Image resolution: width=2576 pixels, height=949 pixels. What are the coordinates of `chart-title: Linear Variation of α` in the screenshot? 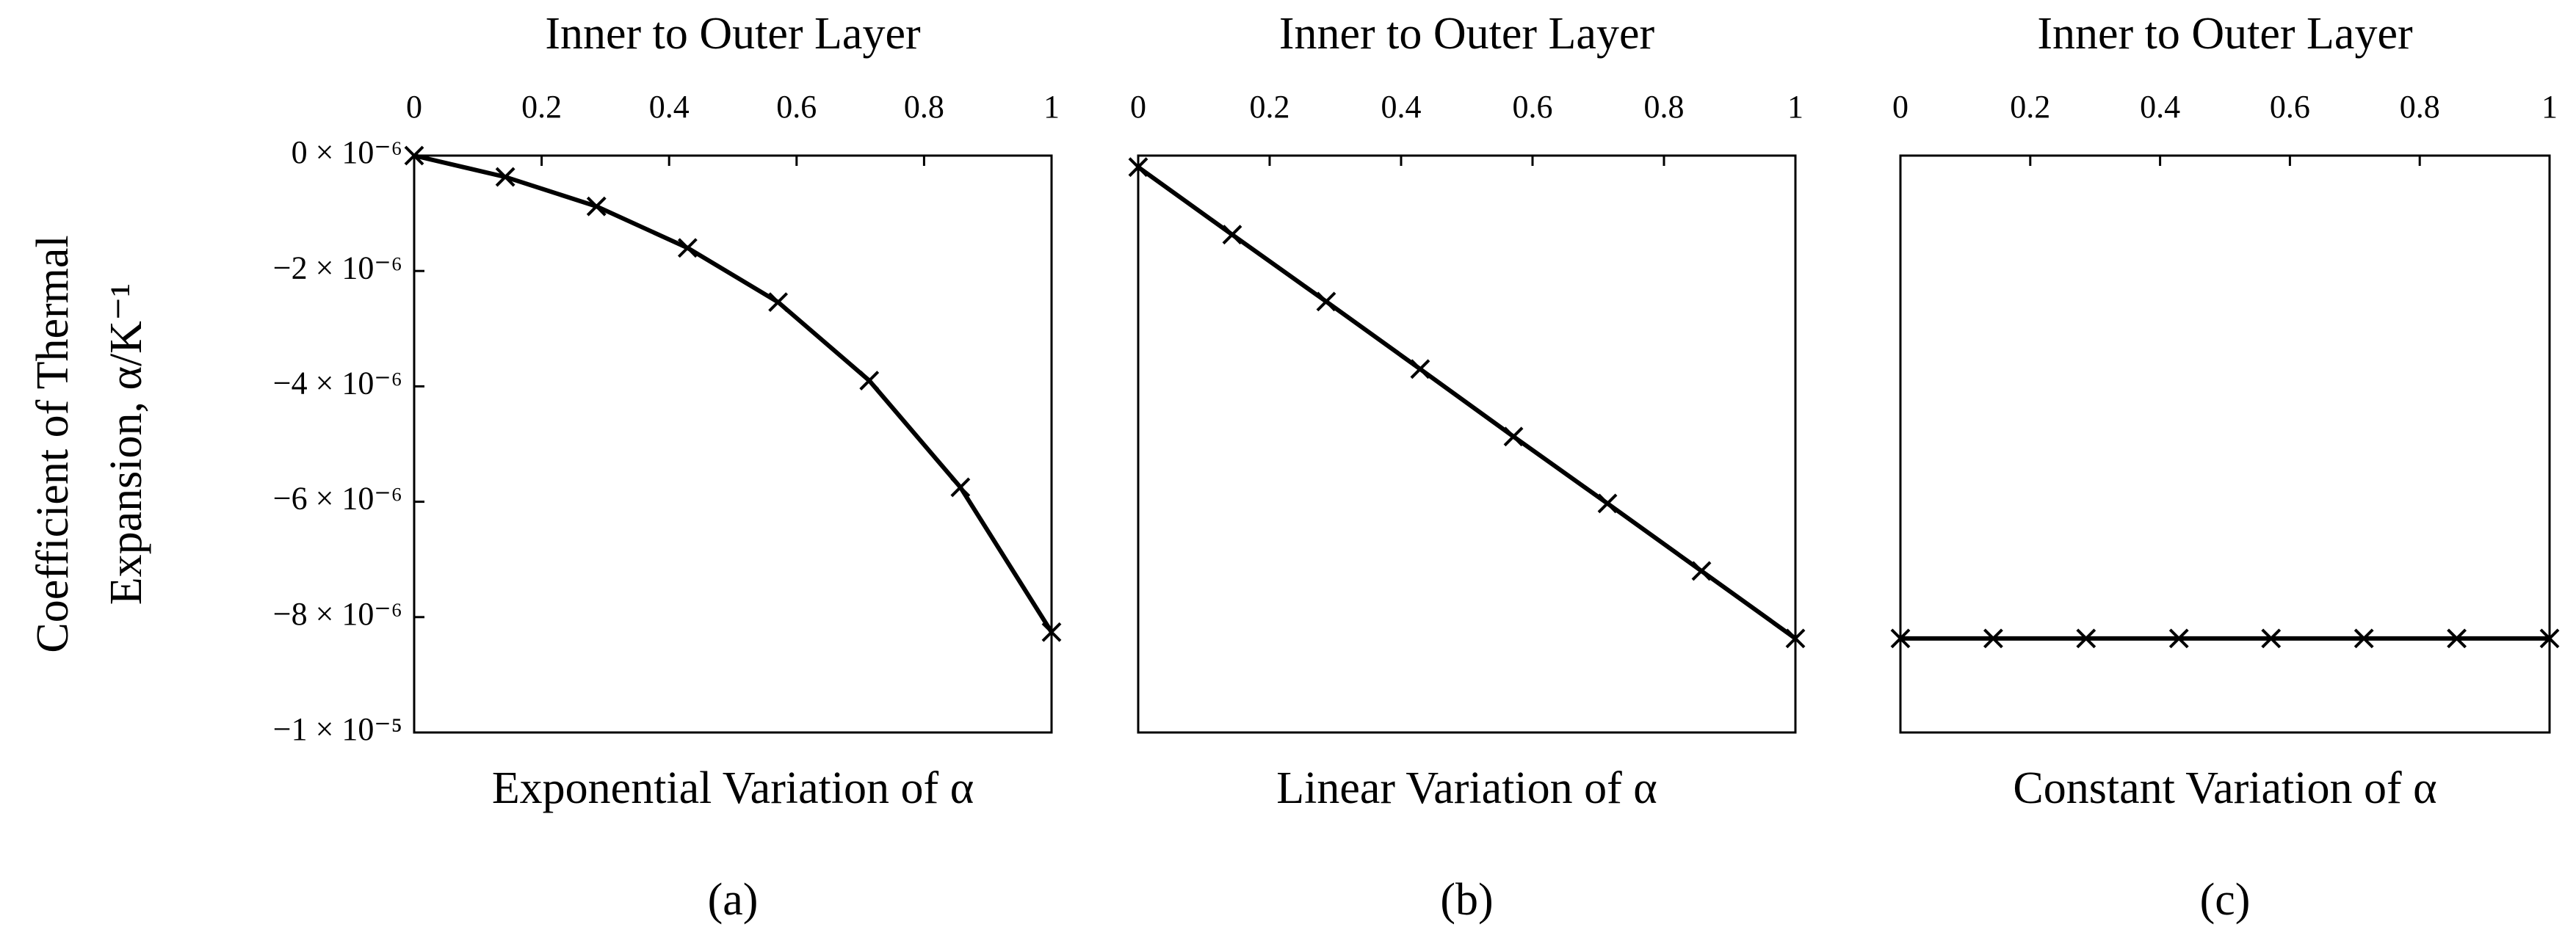 It's located at (1466, 788).